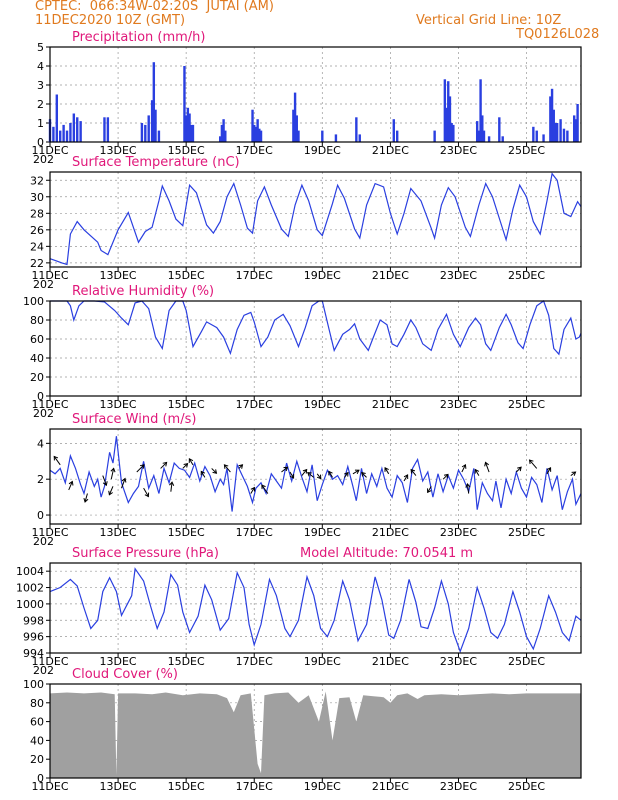 Image resolution: width=618 pixels, height=800 pixels. I want to click on y-tick-label: 1000, so click(30, 604).